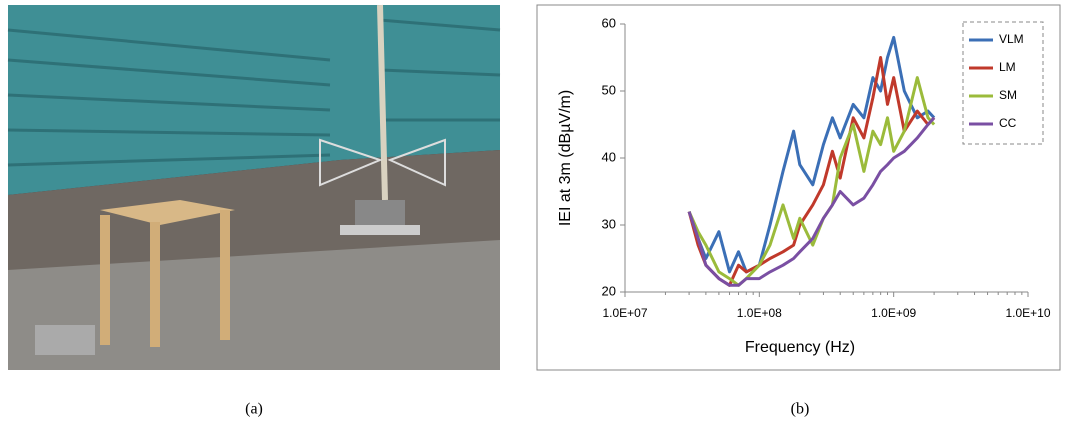 This screenshot has width=1066, height=430. I want to click on y-tick-label: 20, so click(609, 290).